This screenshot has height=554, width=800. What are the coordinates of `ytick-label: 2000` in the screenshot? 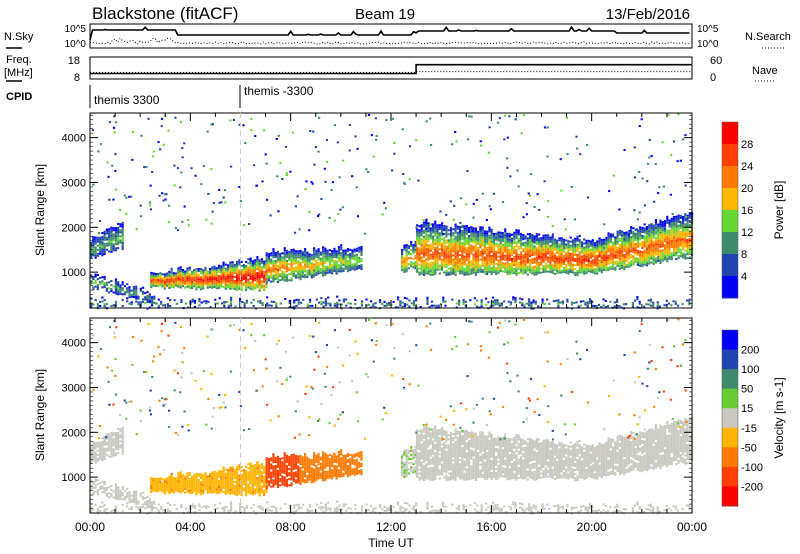 It's located at (74, 228).